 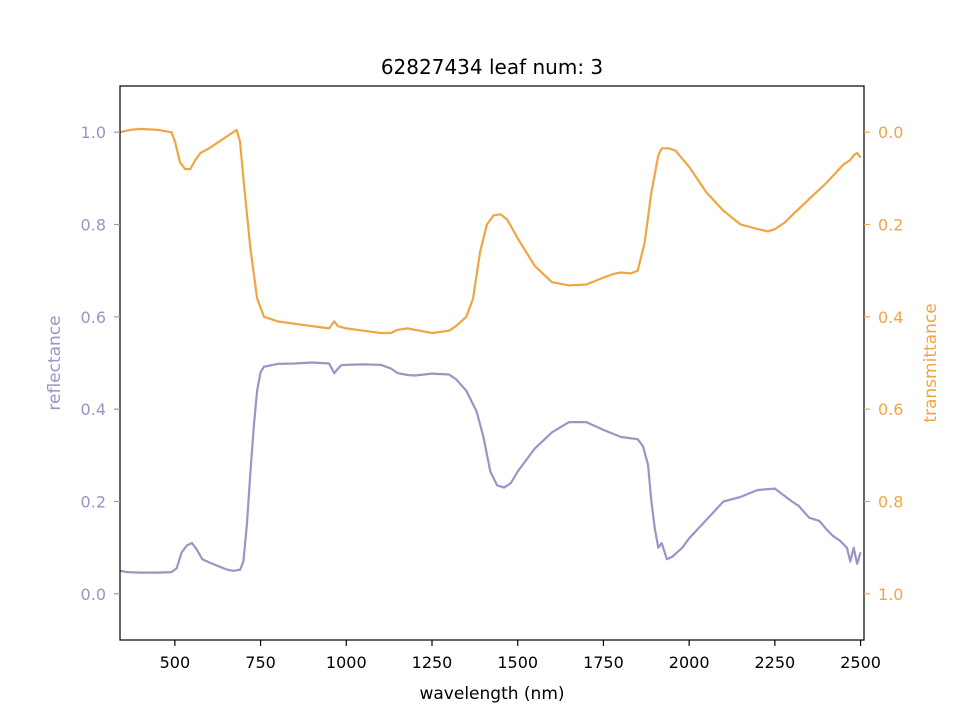 What do you see at coordinates (432, 662) in the screenshot?
I see `x-tick-label: 1250` at bounding box center [432, 662].